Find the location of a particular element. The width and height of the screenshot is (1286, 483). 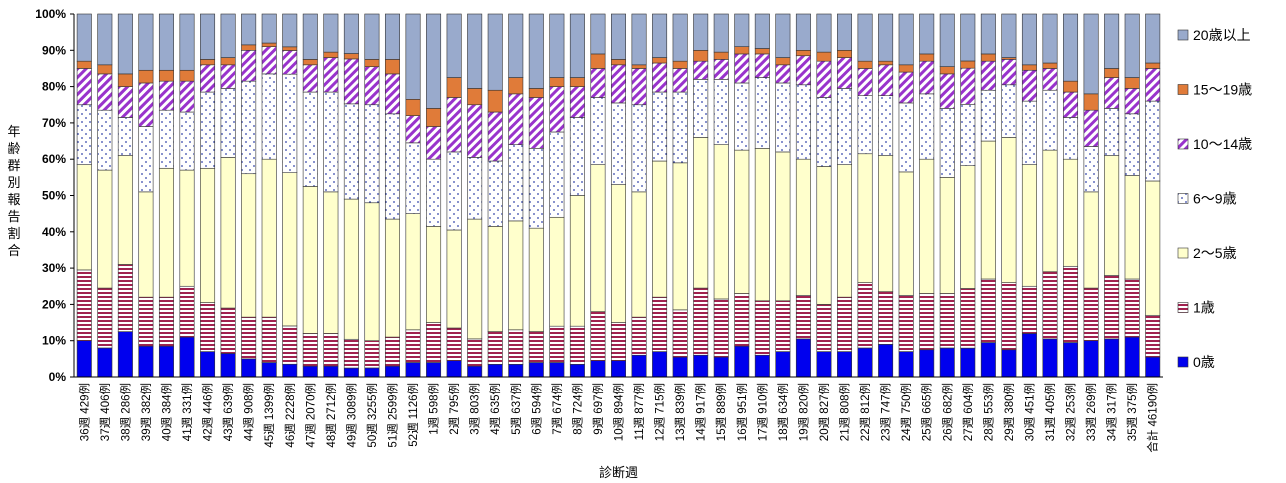

legend-swatch is located at coordinates (1183, 362).